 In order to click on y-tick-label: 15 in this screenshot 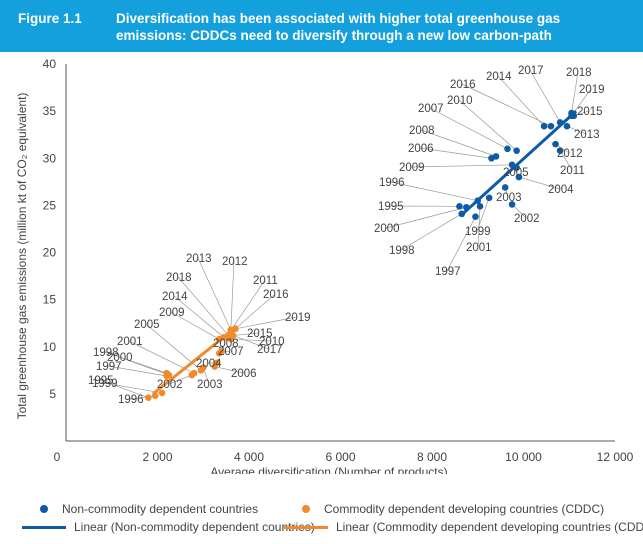, I will do `click(50, 300)`.